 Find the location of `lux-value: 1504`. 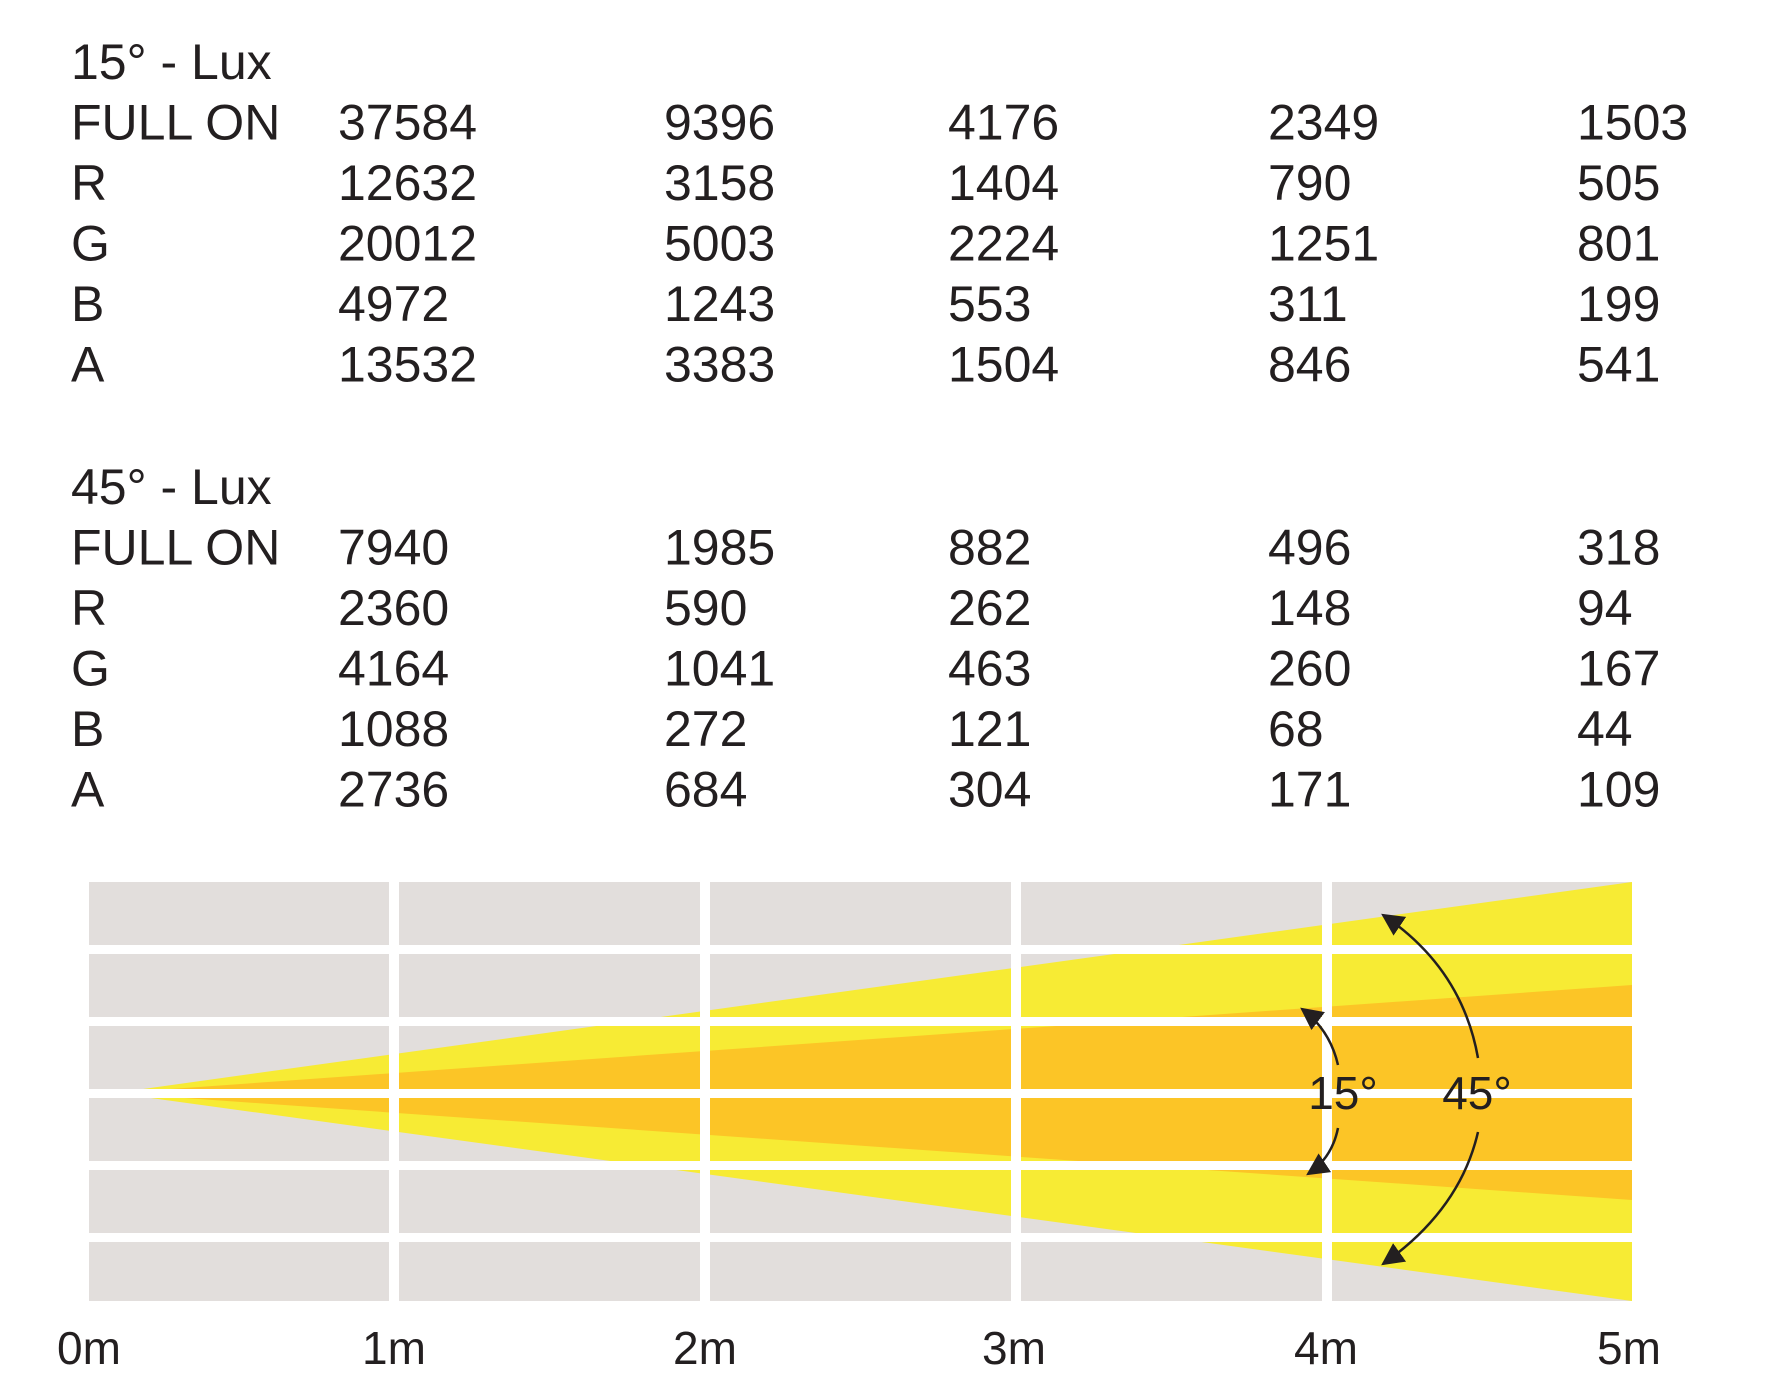

lux-value: 1504 is located at coordinates (1003, 365).